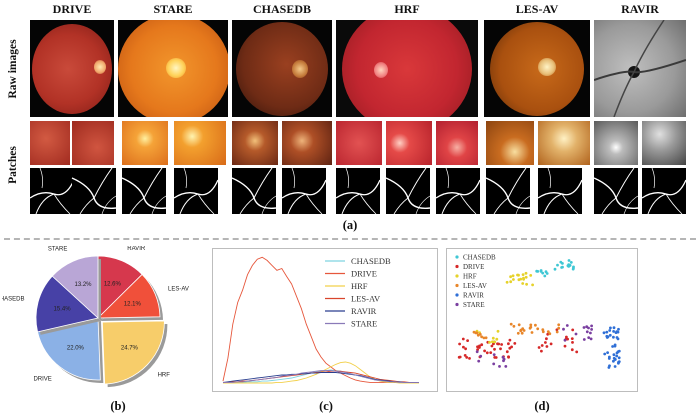 This screenshot has height=415, width=700. What do you see at coordinates (58, 249) in the screenshot?
I see `pie-label-stare: STARE` at bounding box center [58, 249].